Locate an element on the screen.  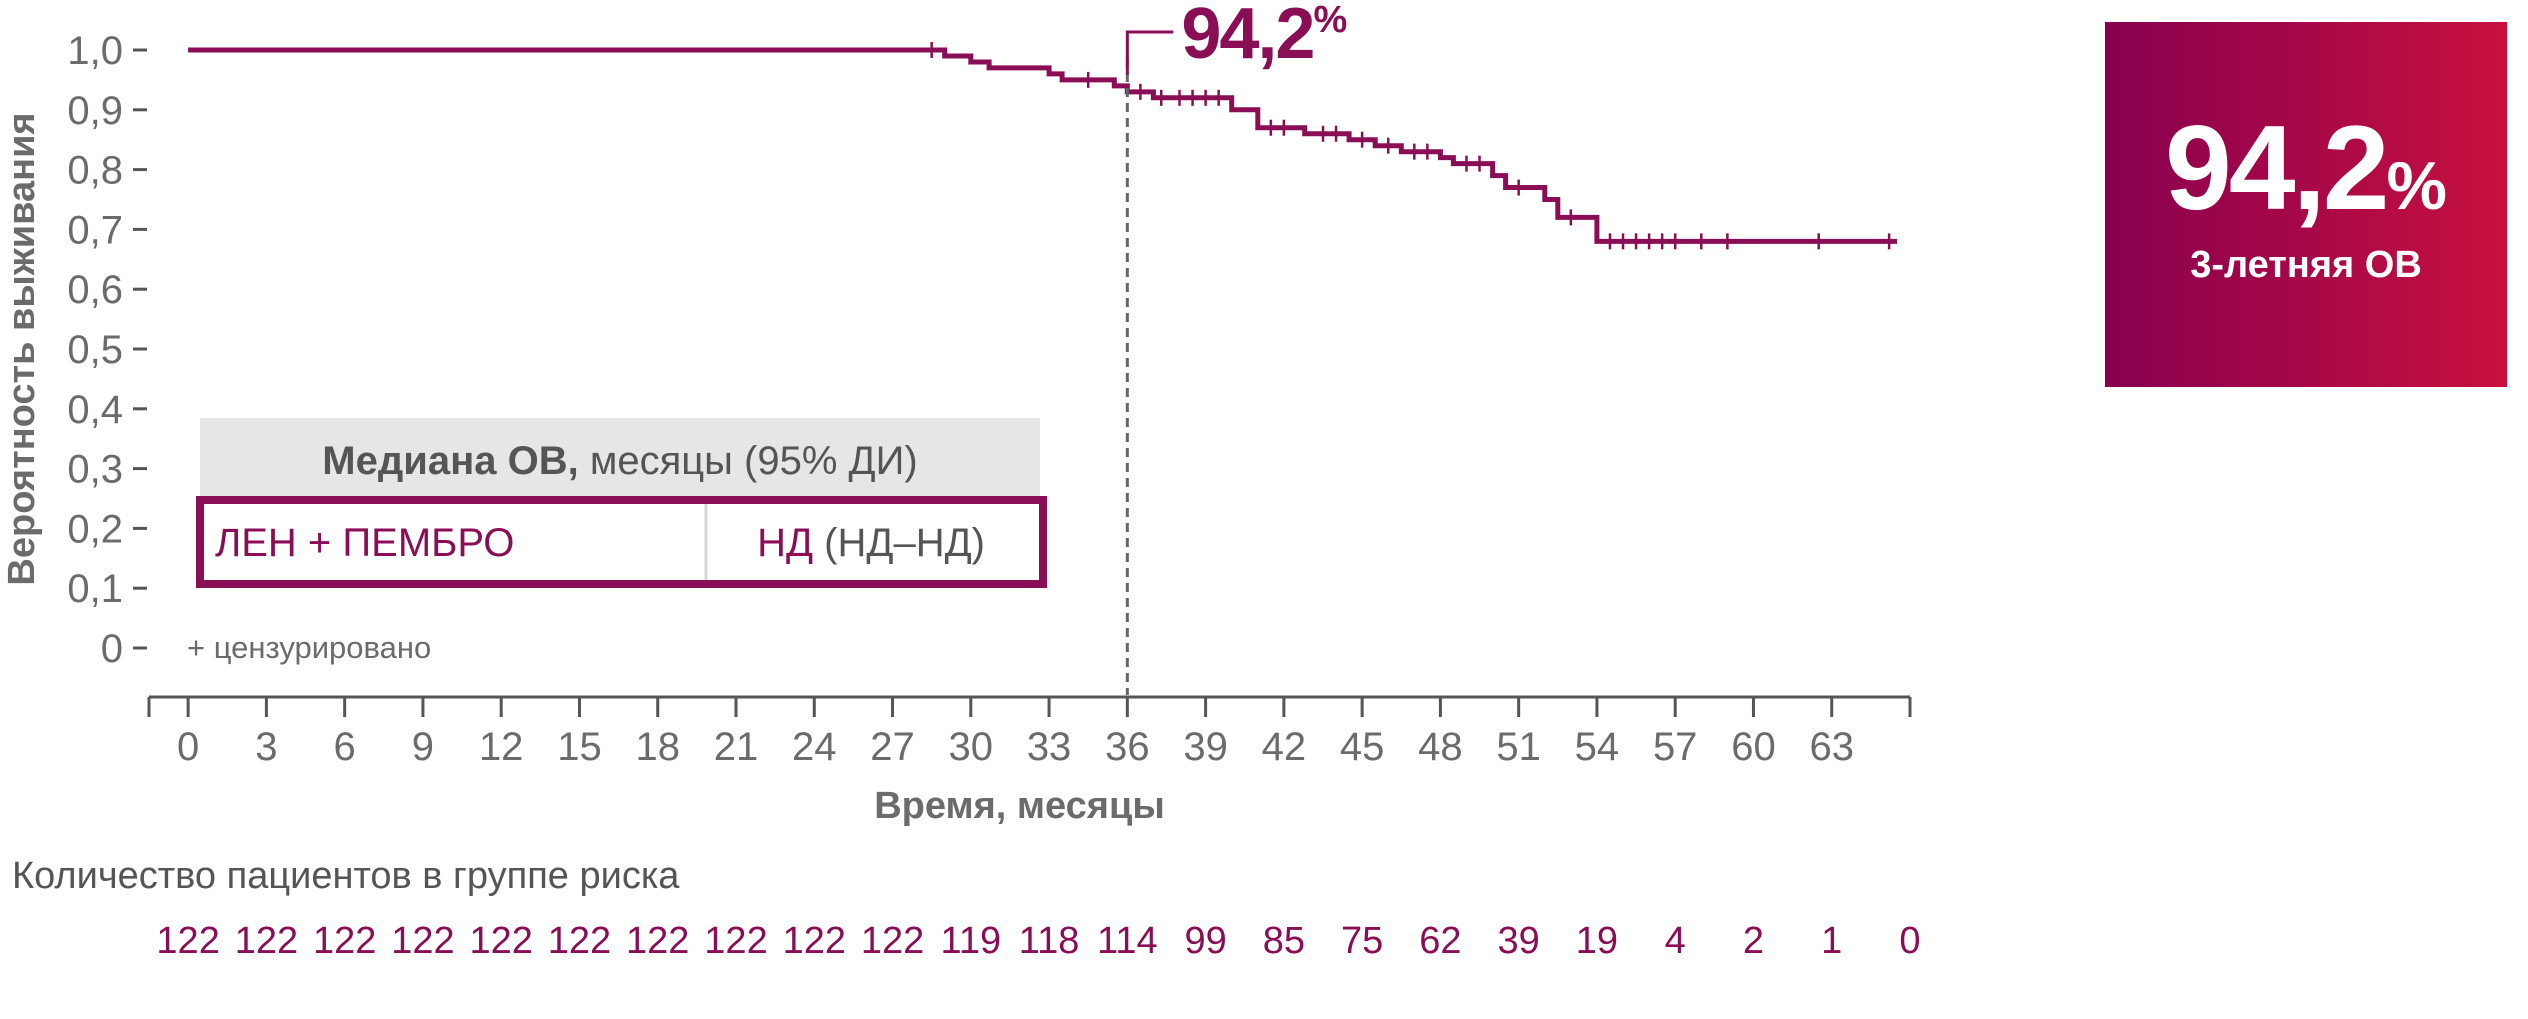
y-tick-label: 0,1 is located at coordinates (95, 589).